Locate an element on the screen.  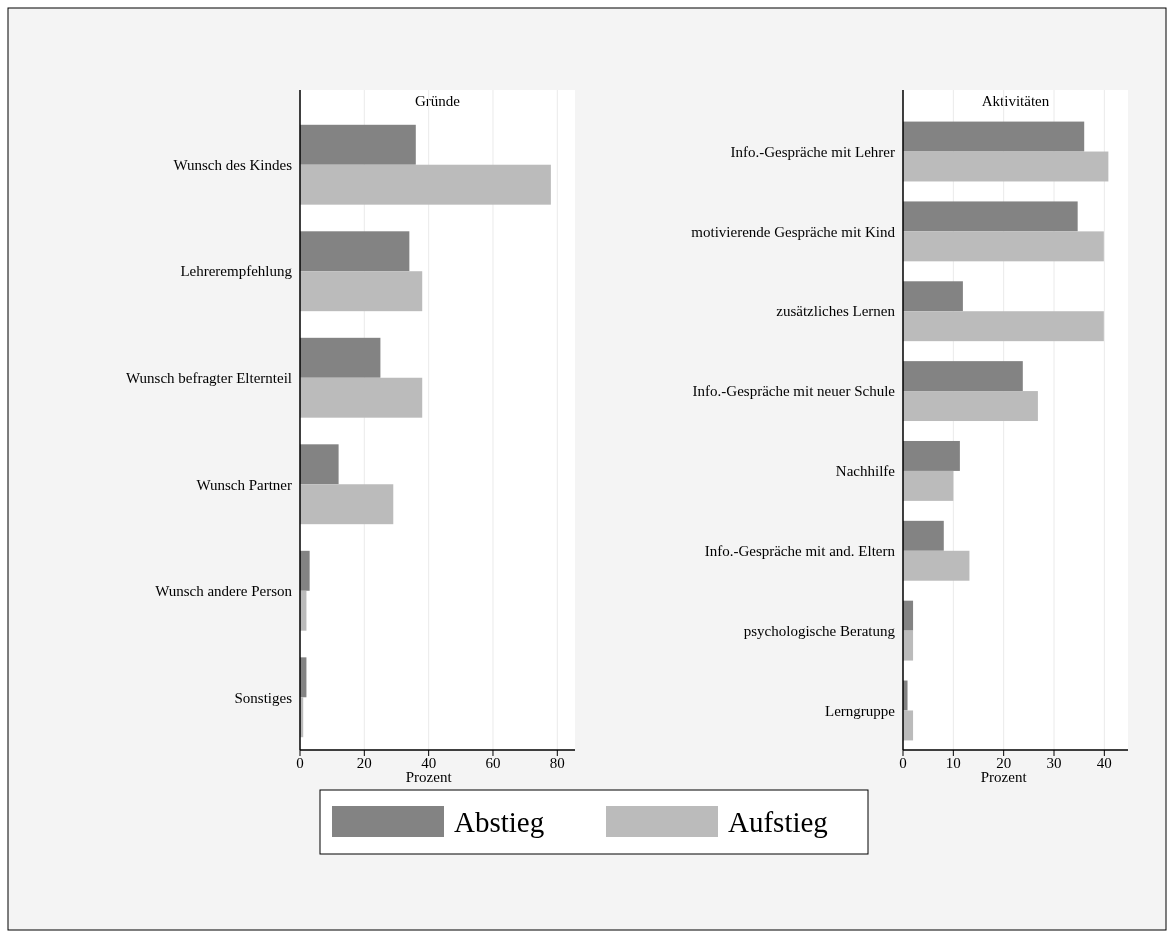
x-tick-label: 80 is located at coordinates (557, 763).